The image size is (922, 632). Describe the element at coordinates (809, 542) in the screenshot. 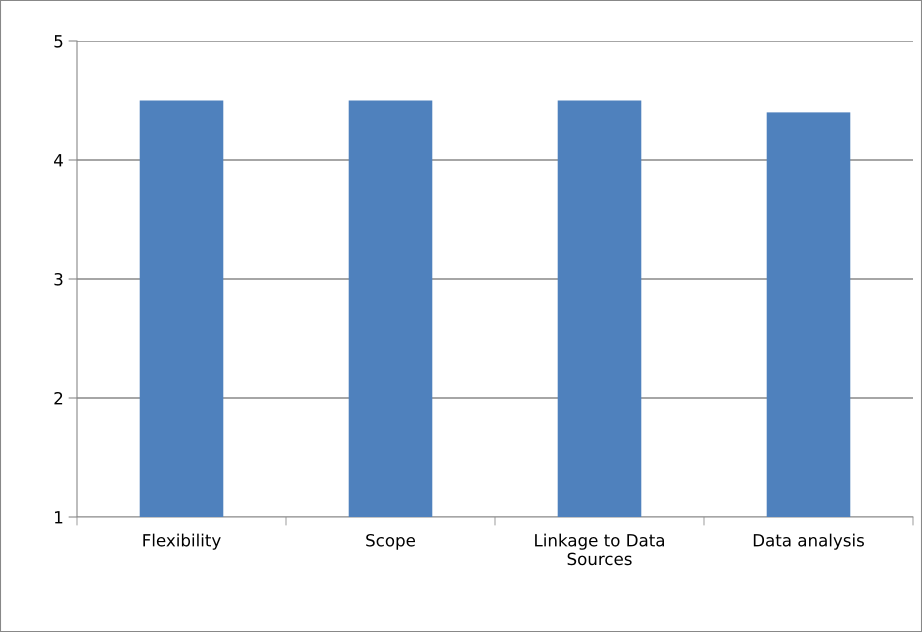

I see `x-tick-label: Data analysis` at that location.